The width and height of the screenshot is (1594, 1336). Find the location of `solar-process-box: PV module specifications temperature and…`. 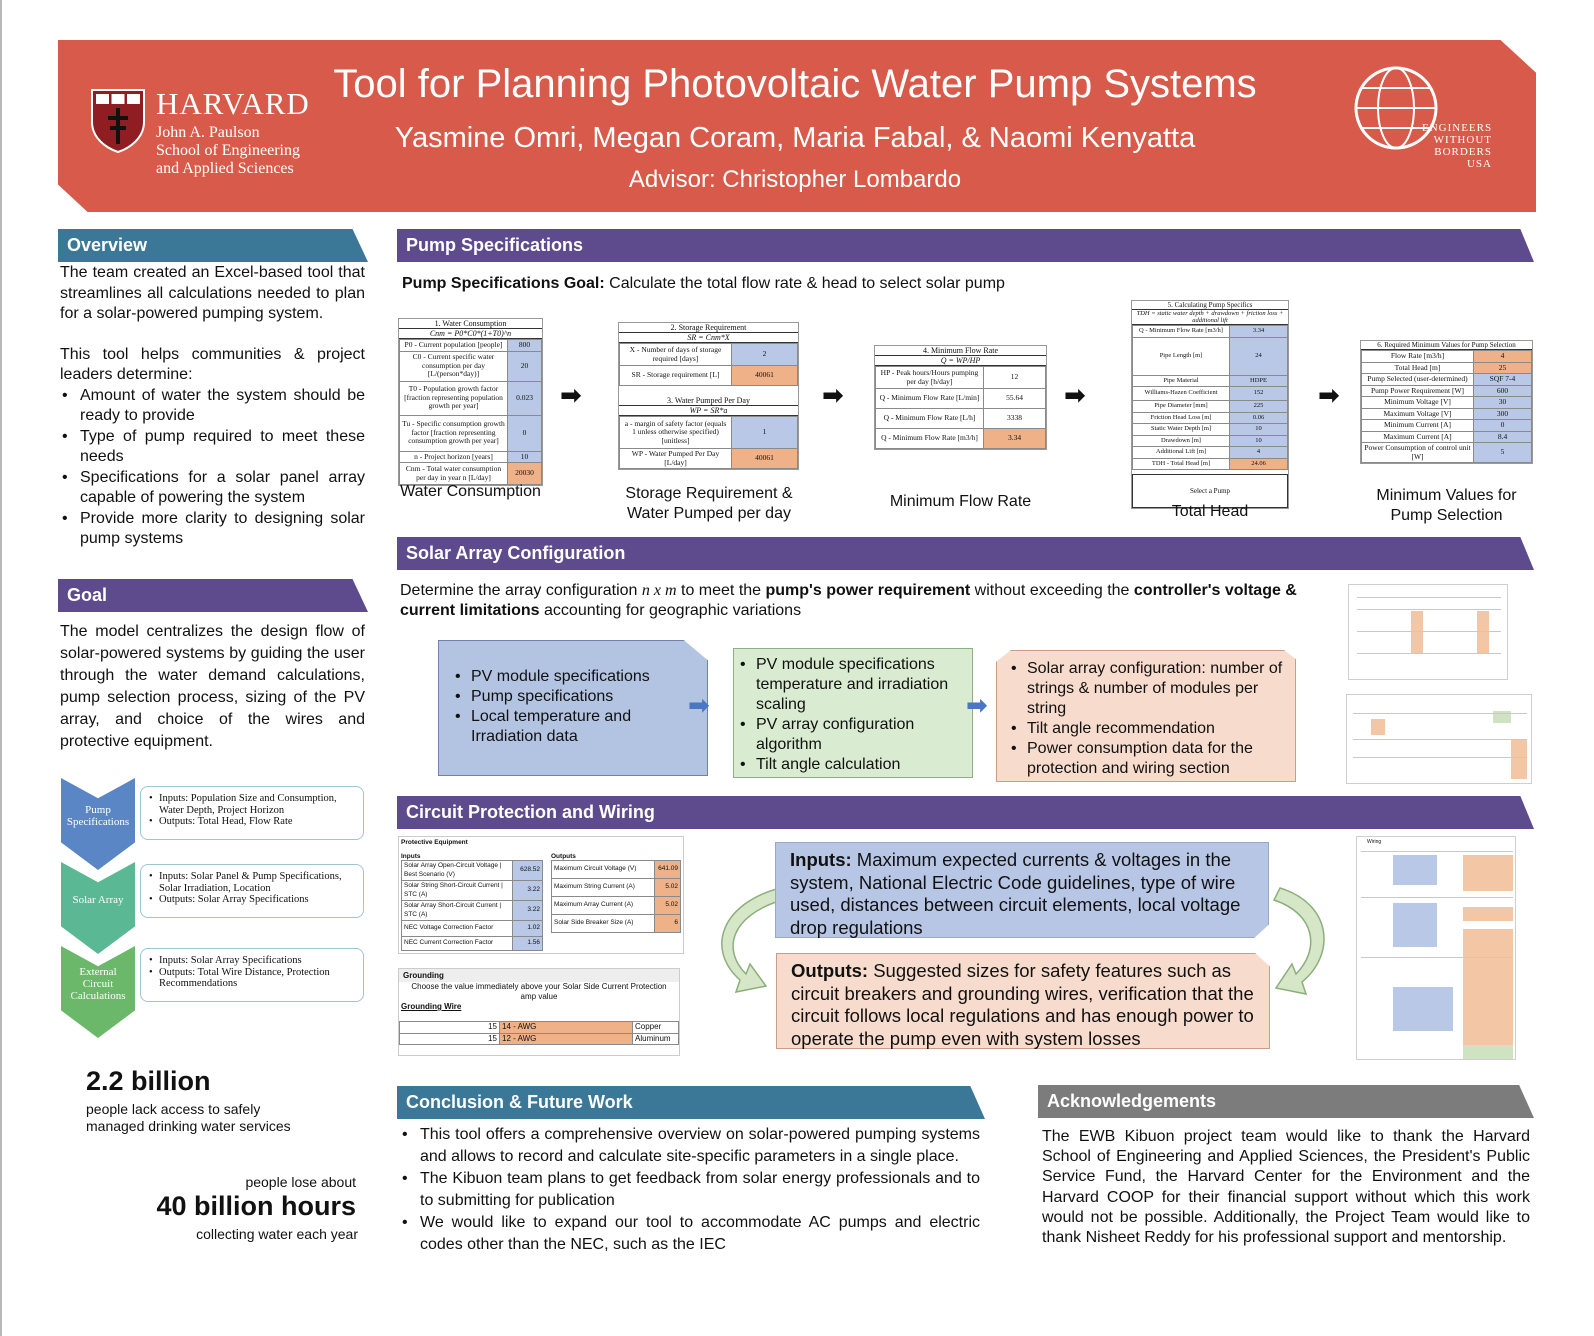

solar-process-box: PV module specifications temperature and… is located at coordinates (853, 713).